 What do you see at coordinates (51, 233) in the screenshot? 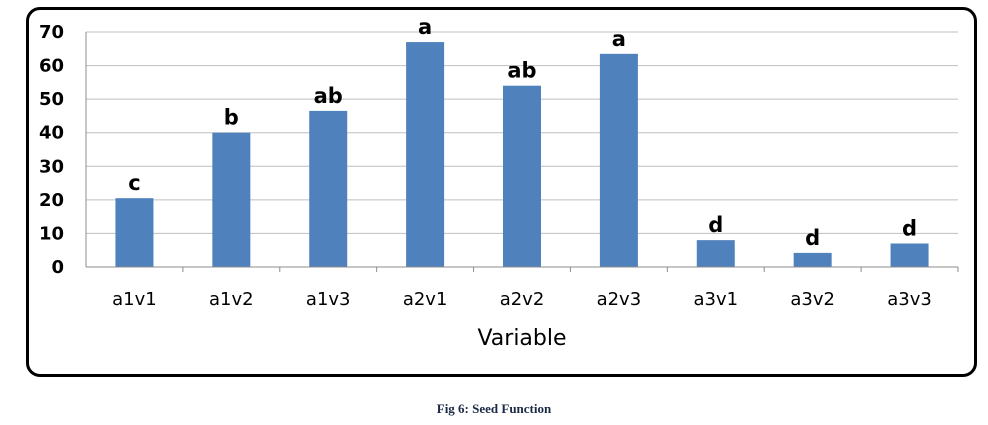
I see `y-tick-label: 10` at bounding box center [51, 233].